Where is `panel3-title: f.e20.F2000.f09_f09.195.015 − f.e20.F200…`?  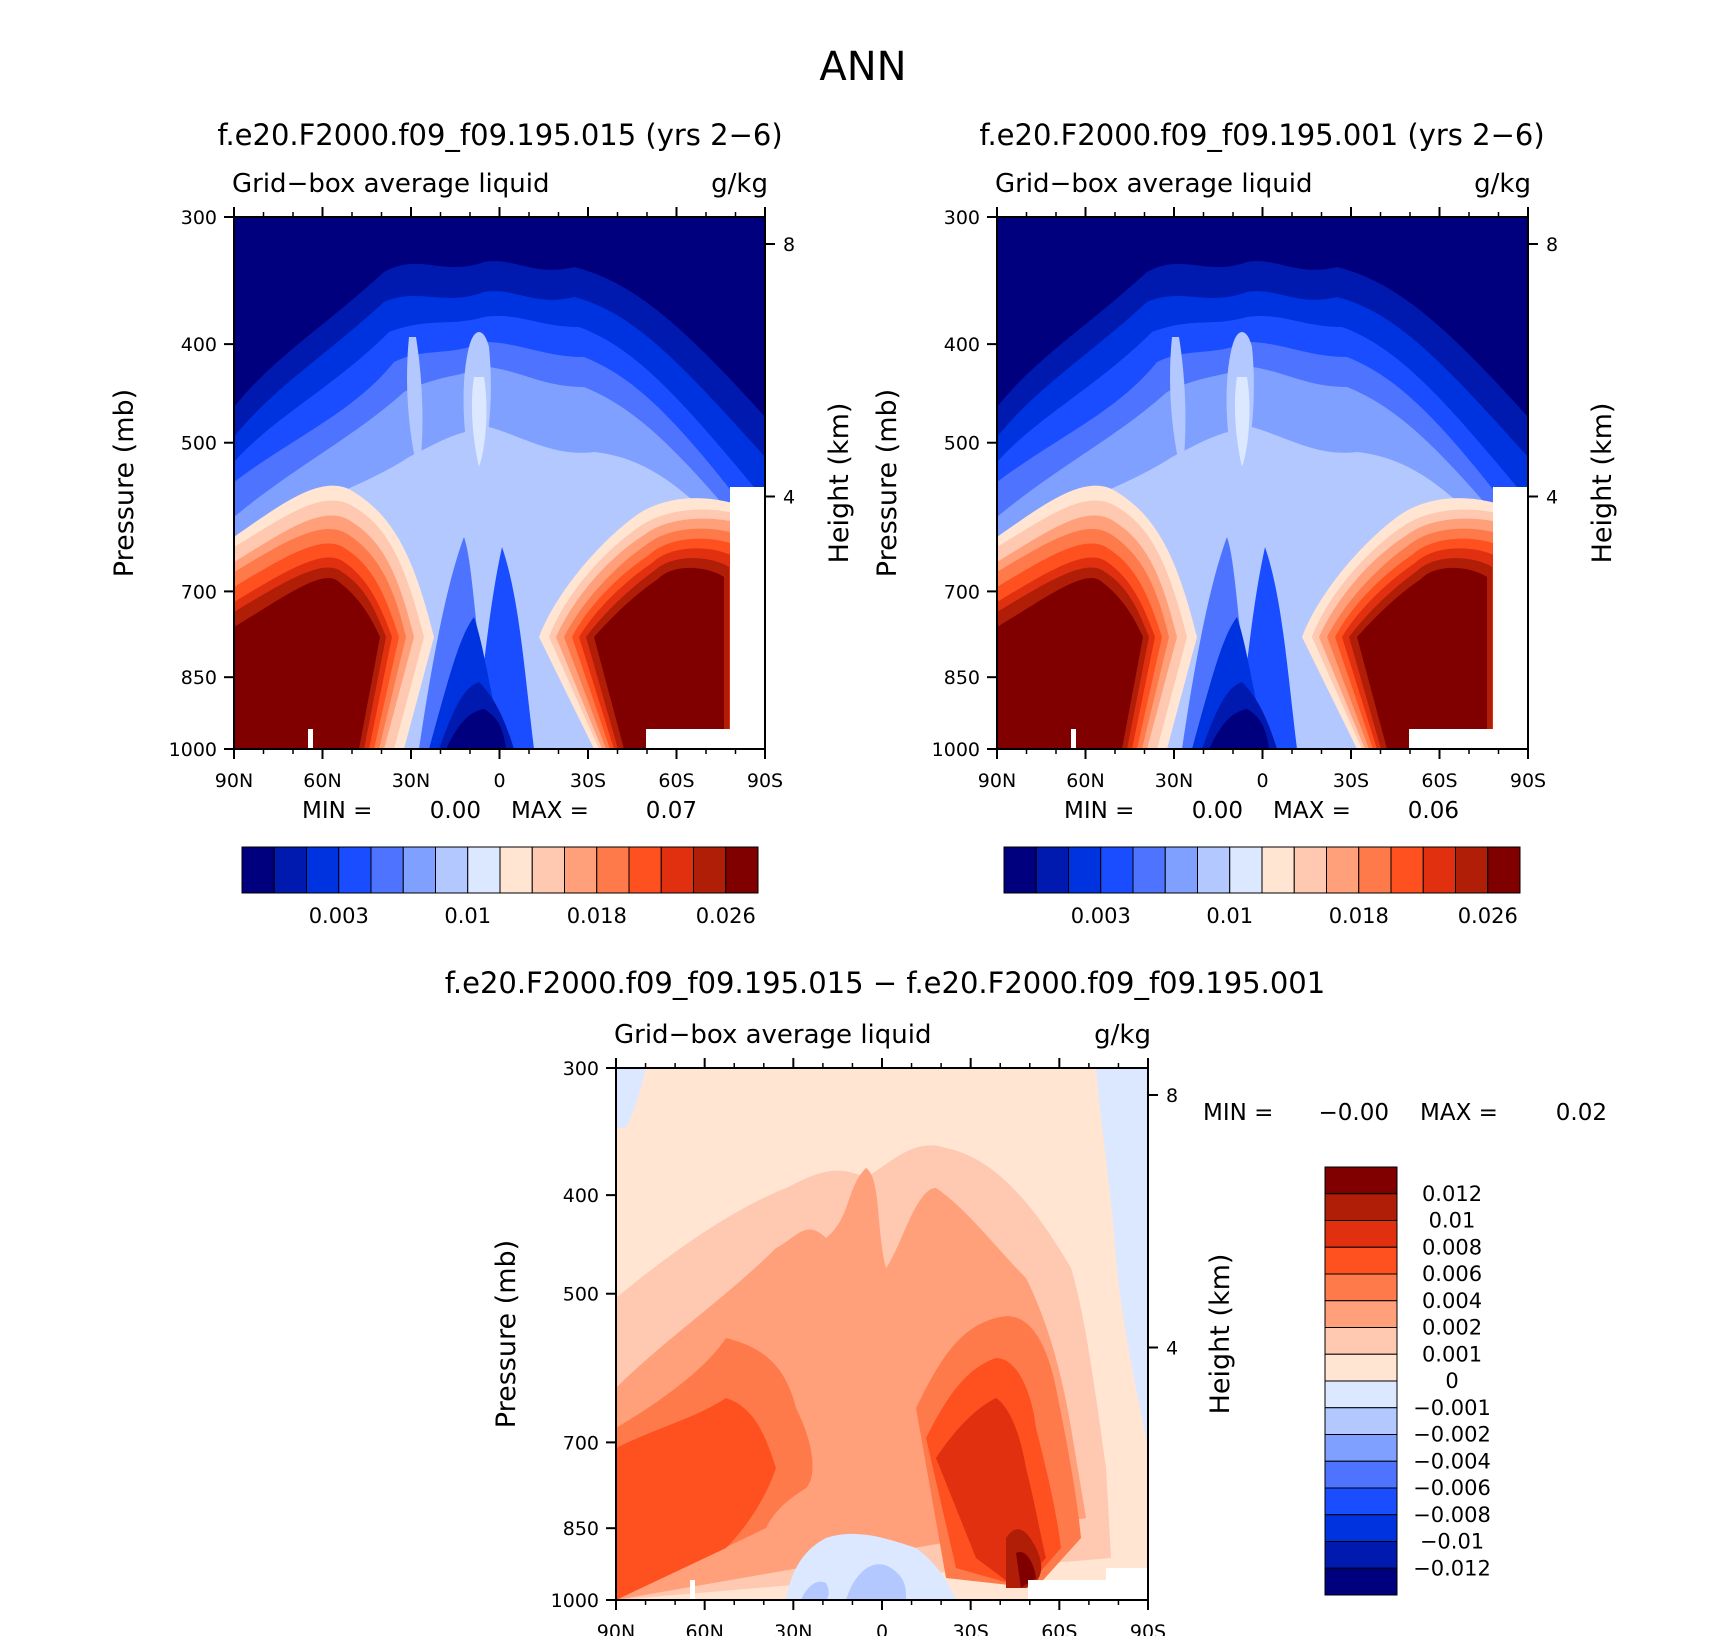 panel3-title: f.e20.F2000.f09_f09.195.015 − f.e20.F200… is located at coordinates (885, 983).